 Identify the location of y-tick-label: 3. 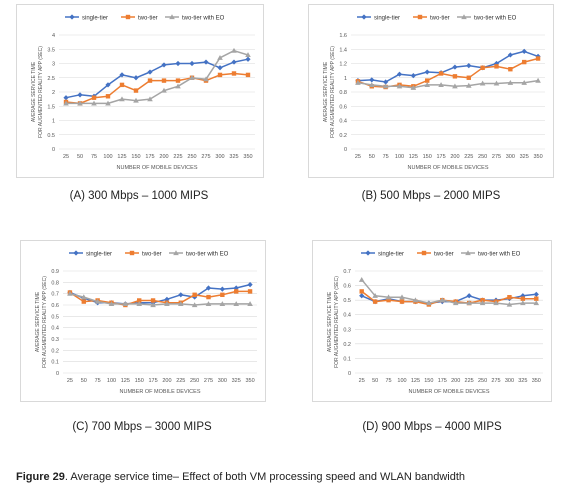
(53, 65).